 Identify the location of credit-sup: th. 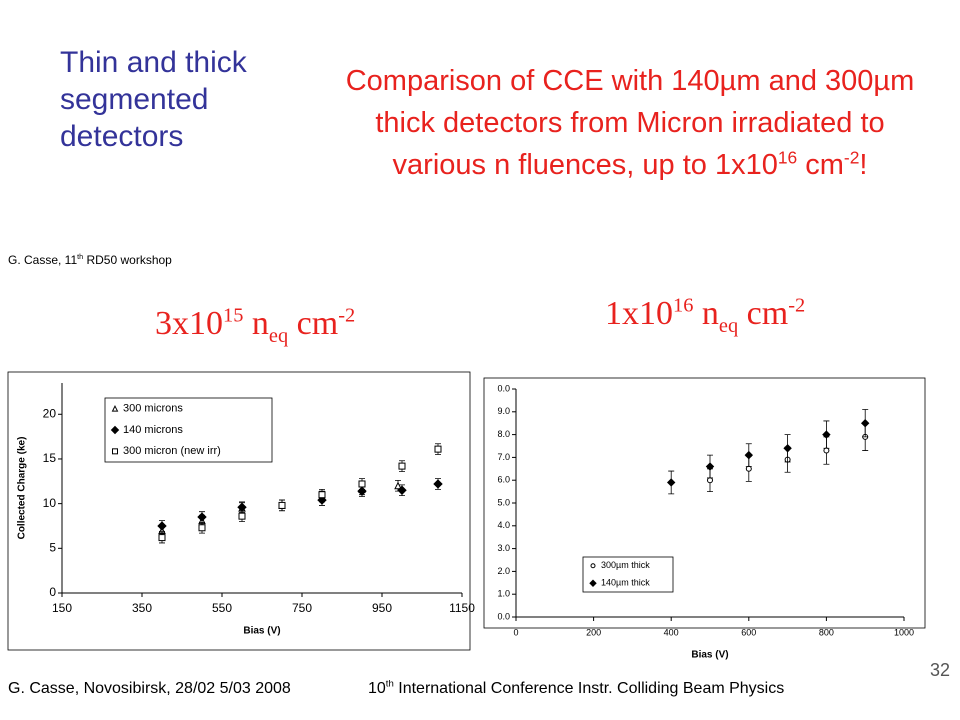
(80, 256).